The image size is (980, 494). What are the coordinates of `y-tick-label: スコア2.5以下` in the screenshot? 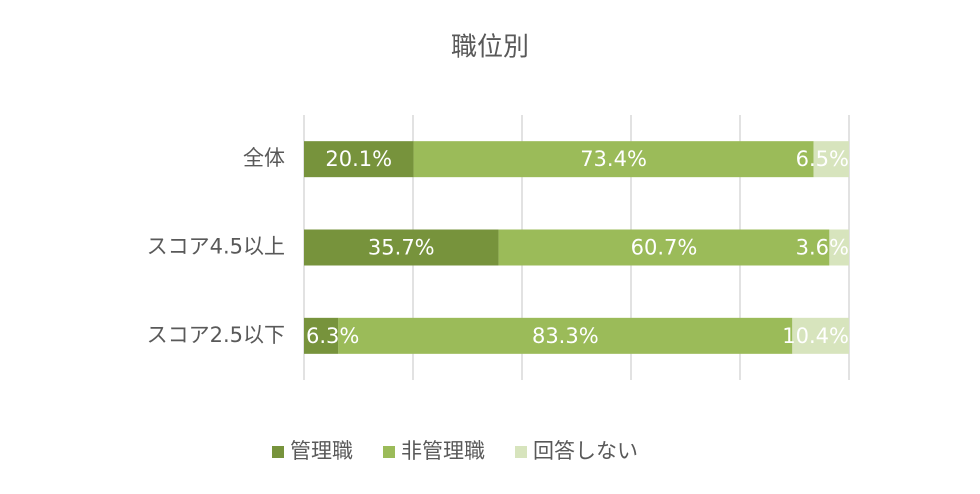 It's located at (216, 335).